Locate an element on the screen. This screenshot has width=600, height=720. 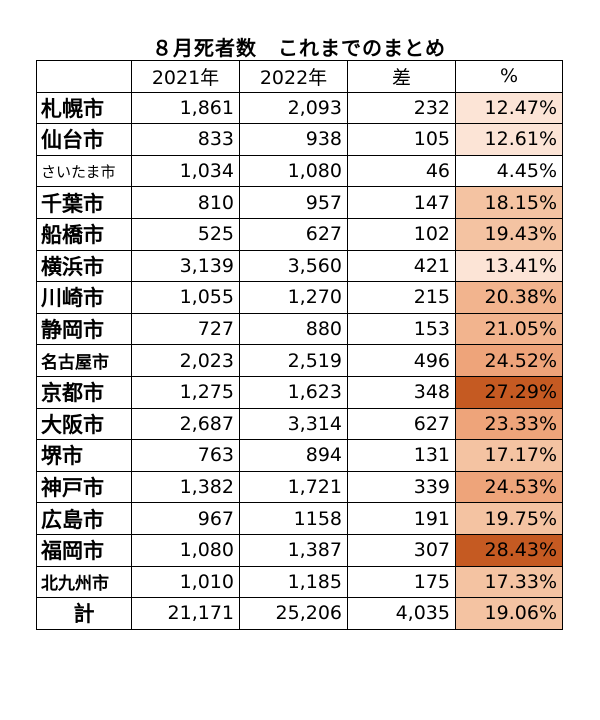
total-row: 計 21,171 25,206 4,035 19.06% is located at coordinates (299, 613).